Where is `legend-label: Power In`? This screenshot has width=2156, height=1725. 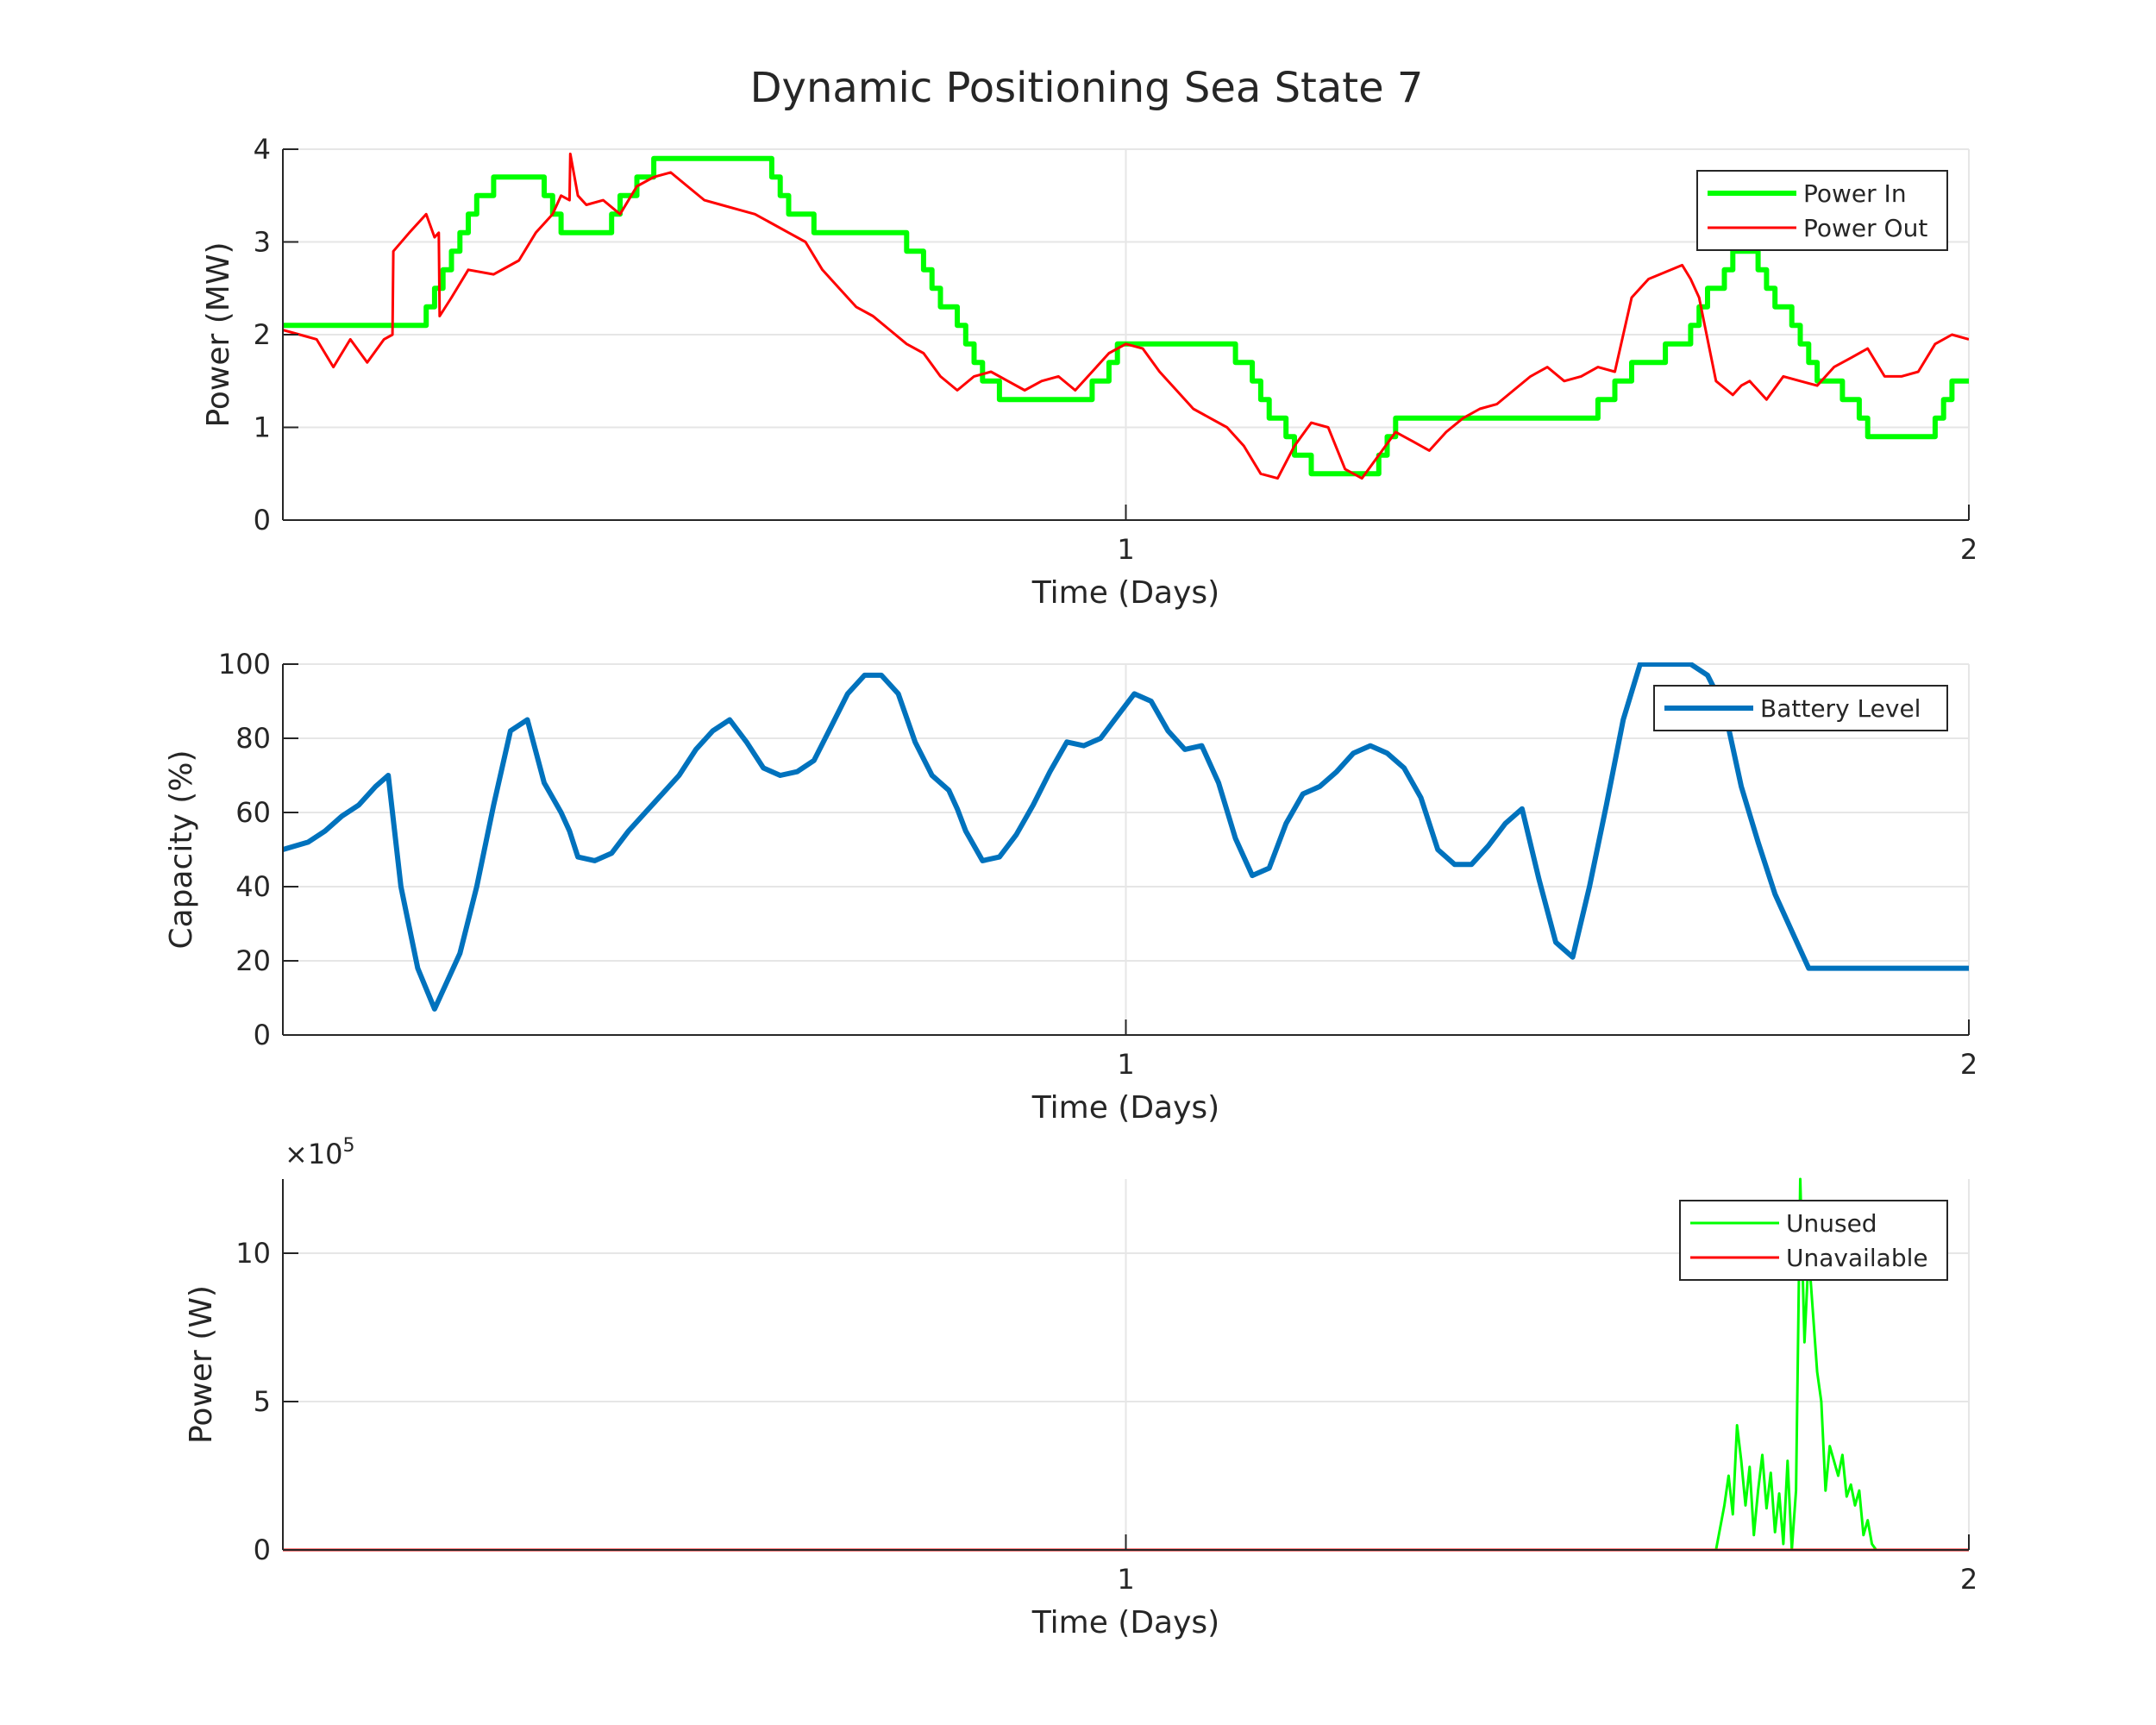
legend-label: Power In is located at coordinates (1855, 194).